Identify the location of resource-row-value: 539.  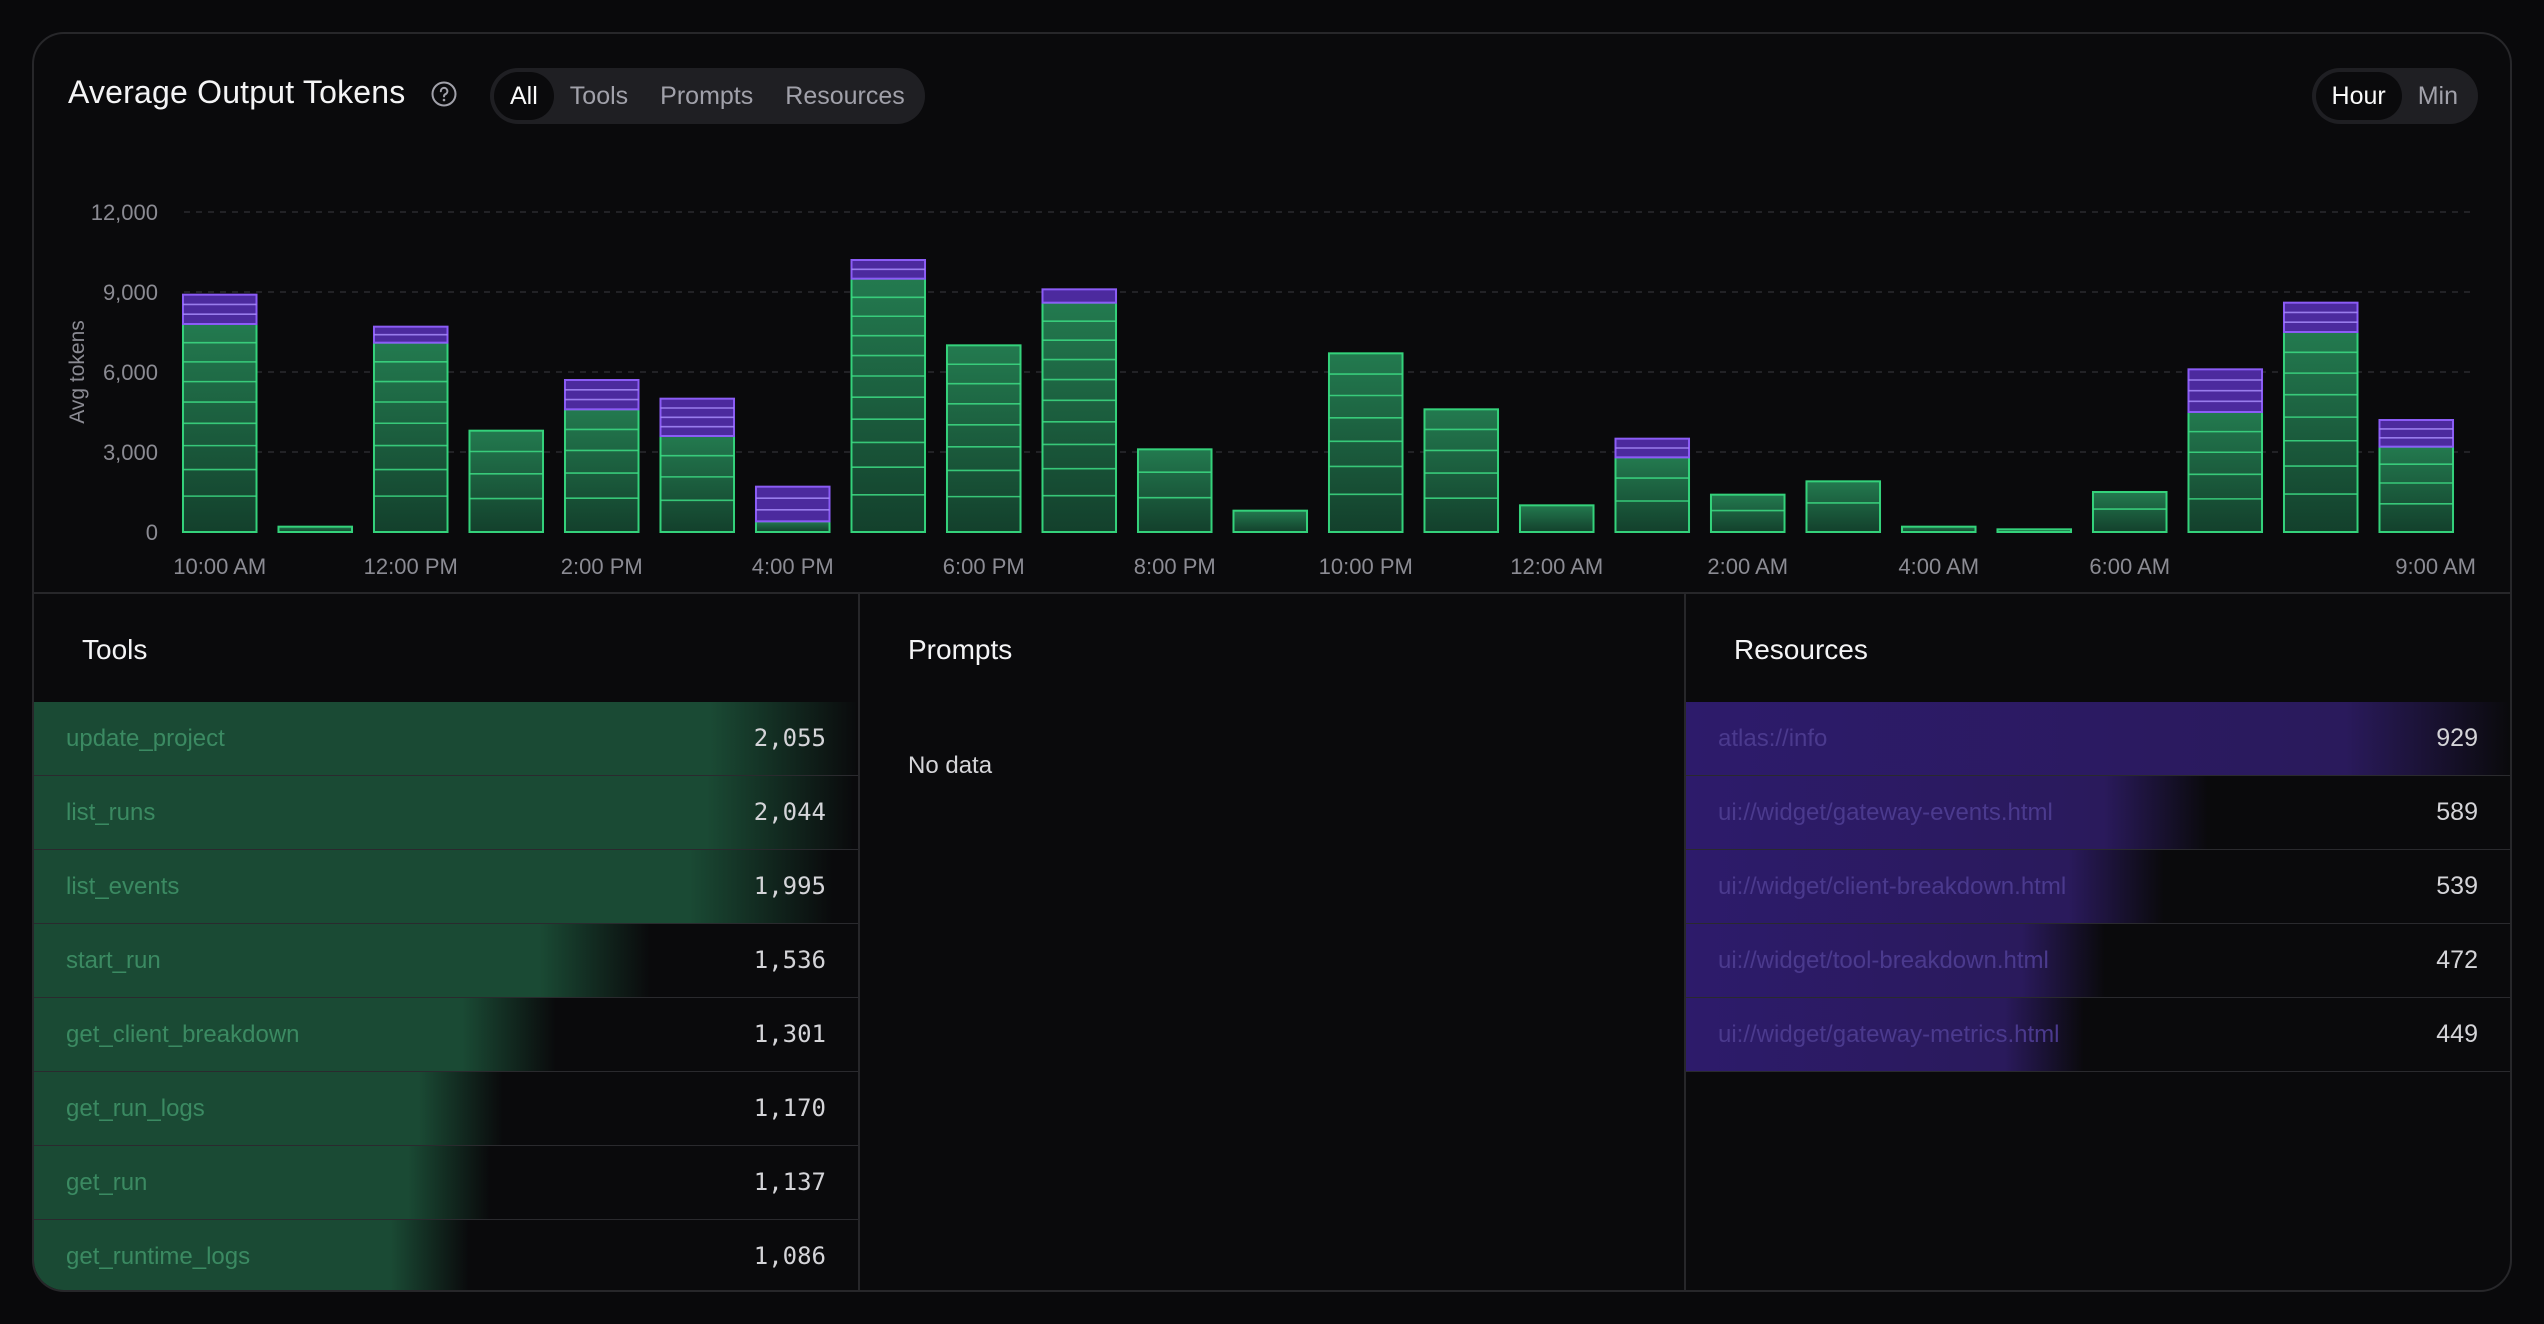
(2457, 886).